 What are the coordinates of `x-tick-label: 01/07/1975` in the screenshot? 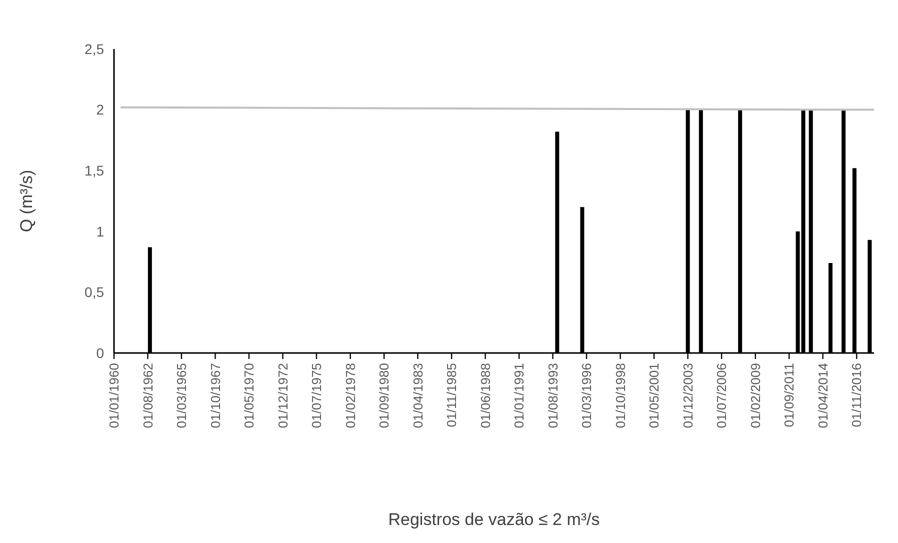 It's located at (316, 395).